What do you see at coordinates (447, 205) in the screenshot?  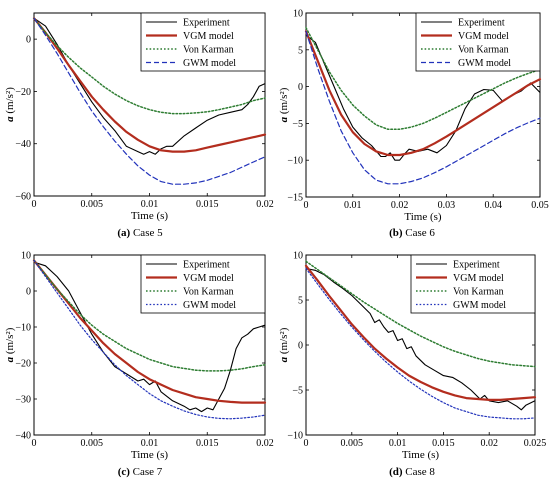 I see `x-tick-label: 0.03` at bounding box center [447, 205].